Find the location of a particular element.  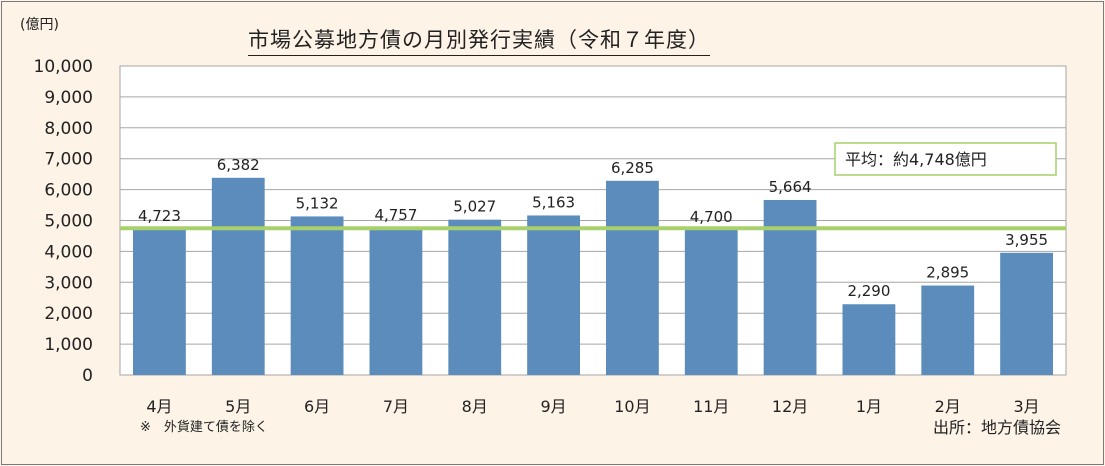

y-axis-unit-label: (億円) is located at coordinates (39, 25).